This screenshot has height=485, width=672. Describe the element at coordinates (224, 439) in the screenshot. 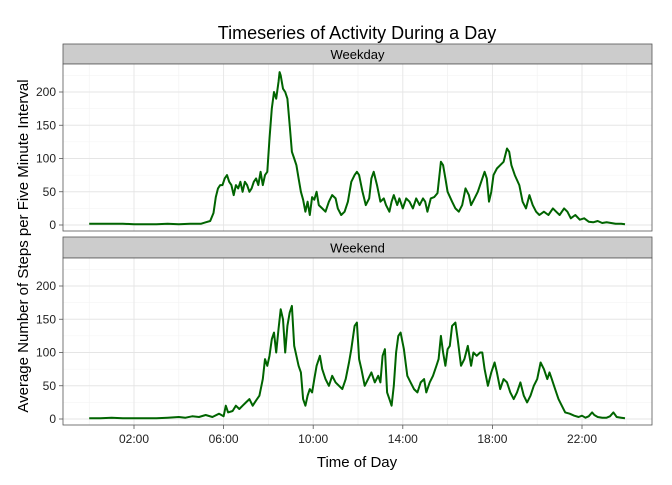

I see `x-tick-label: 06:00` at that location.